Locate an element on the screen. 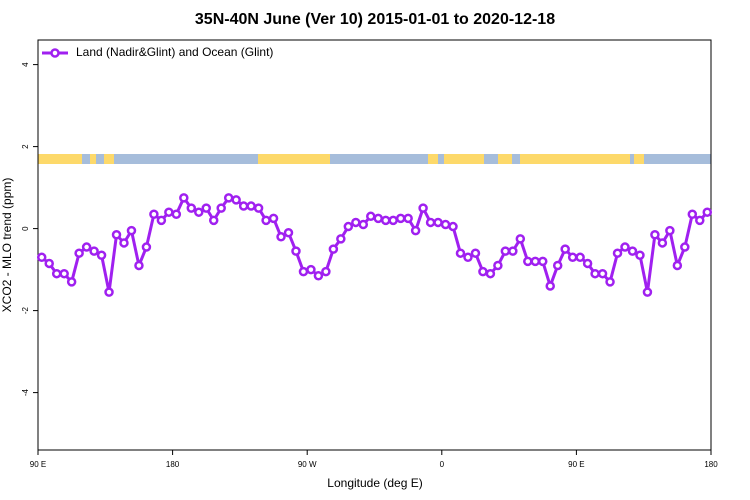 The height and width of the screenshot is (500, 750). y-tick-label: 4 is located at coordinates (25, 64).